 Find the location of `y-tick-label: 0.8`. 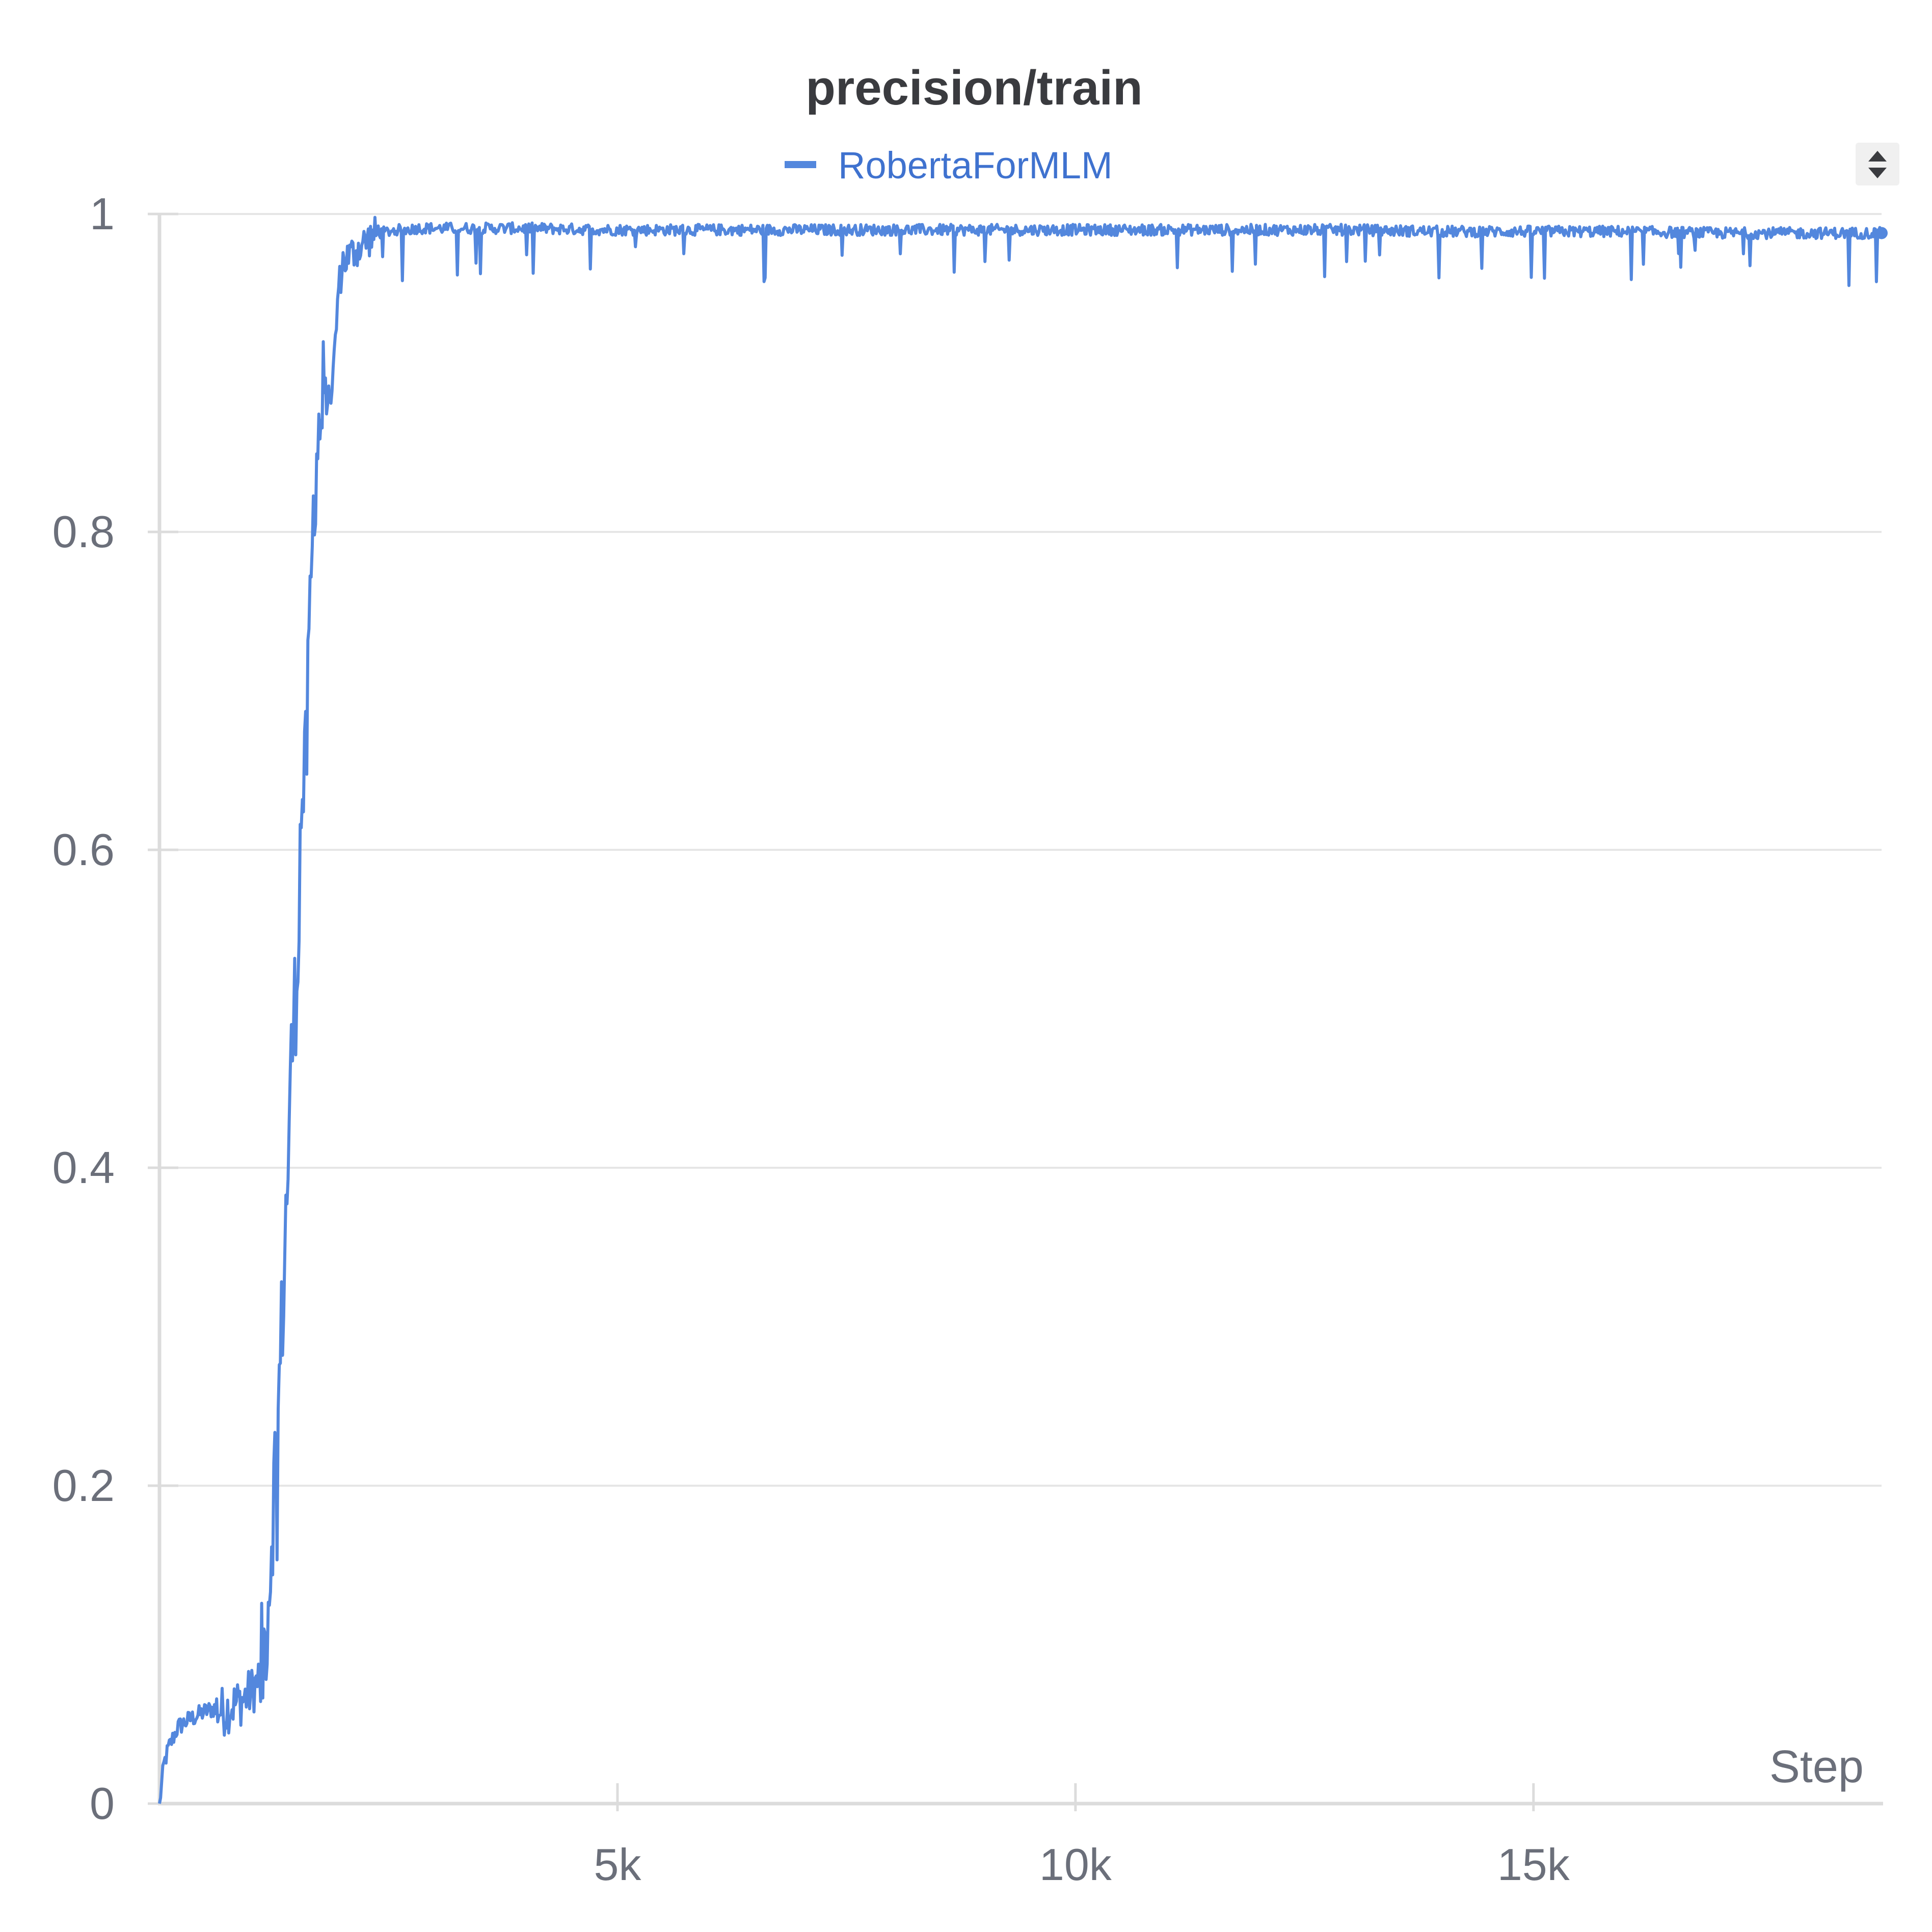

y-tick-label: 0.8 is located at coordinates (84, 531).